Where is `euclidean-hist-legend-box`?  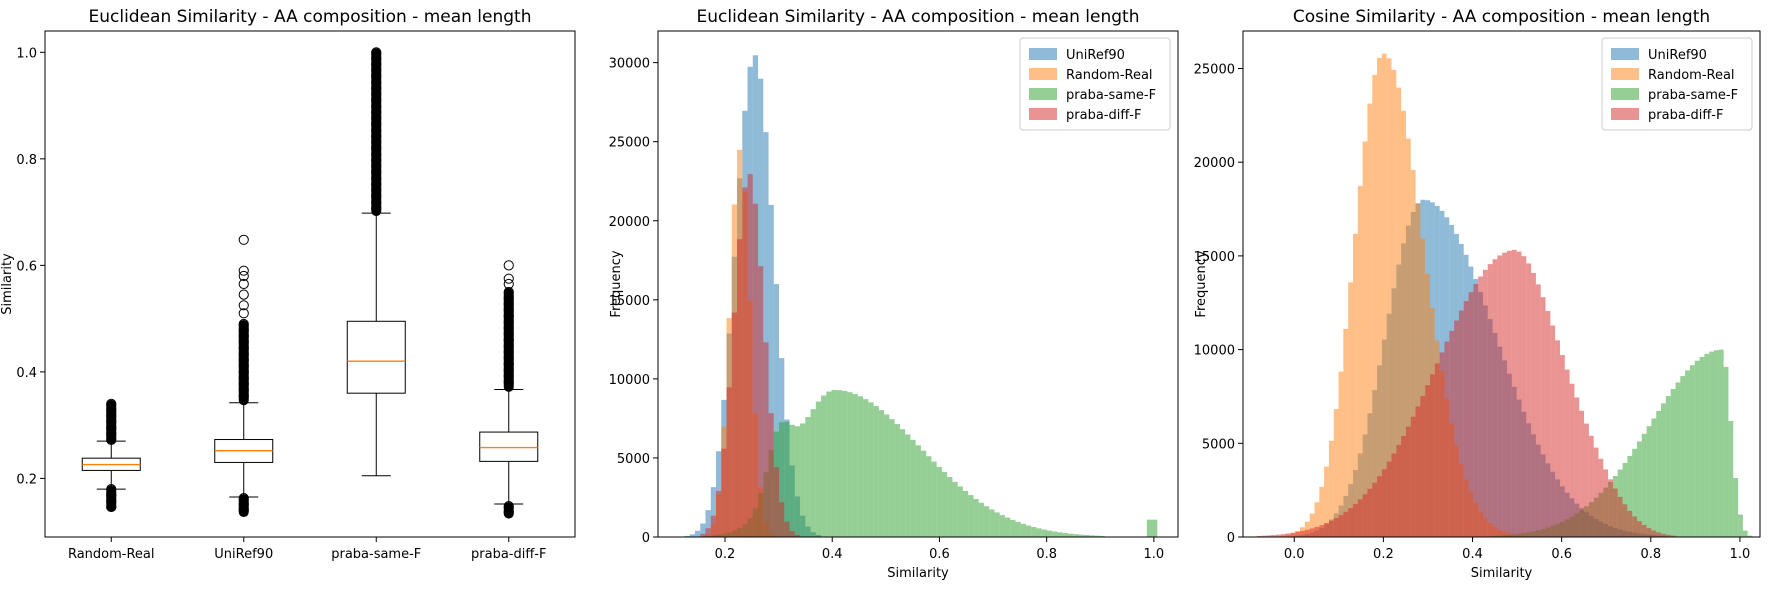 euclidean-hist-legend-box is located at coordinates (1095, 84).